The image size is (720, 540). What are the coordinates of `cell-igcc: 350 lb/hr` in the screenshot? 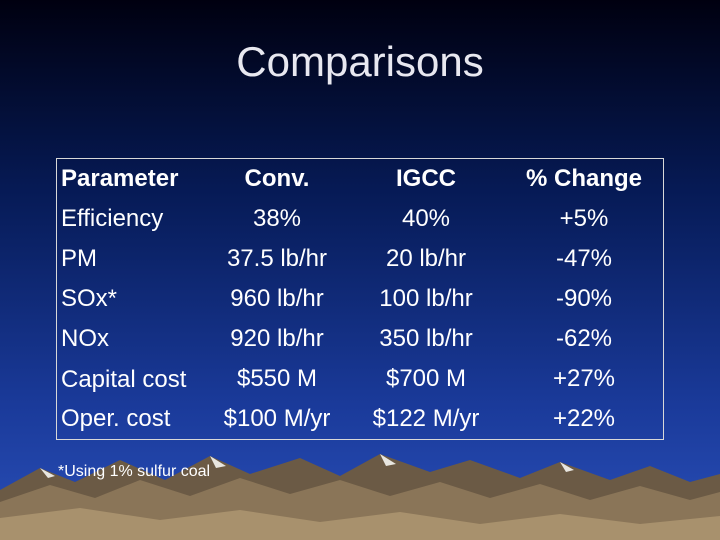 It's located at (426, 338).